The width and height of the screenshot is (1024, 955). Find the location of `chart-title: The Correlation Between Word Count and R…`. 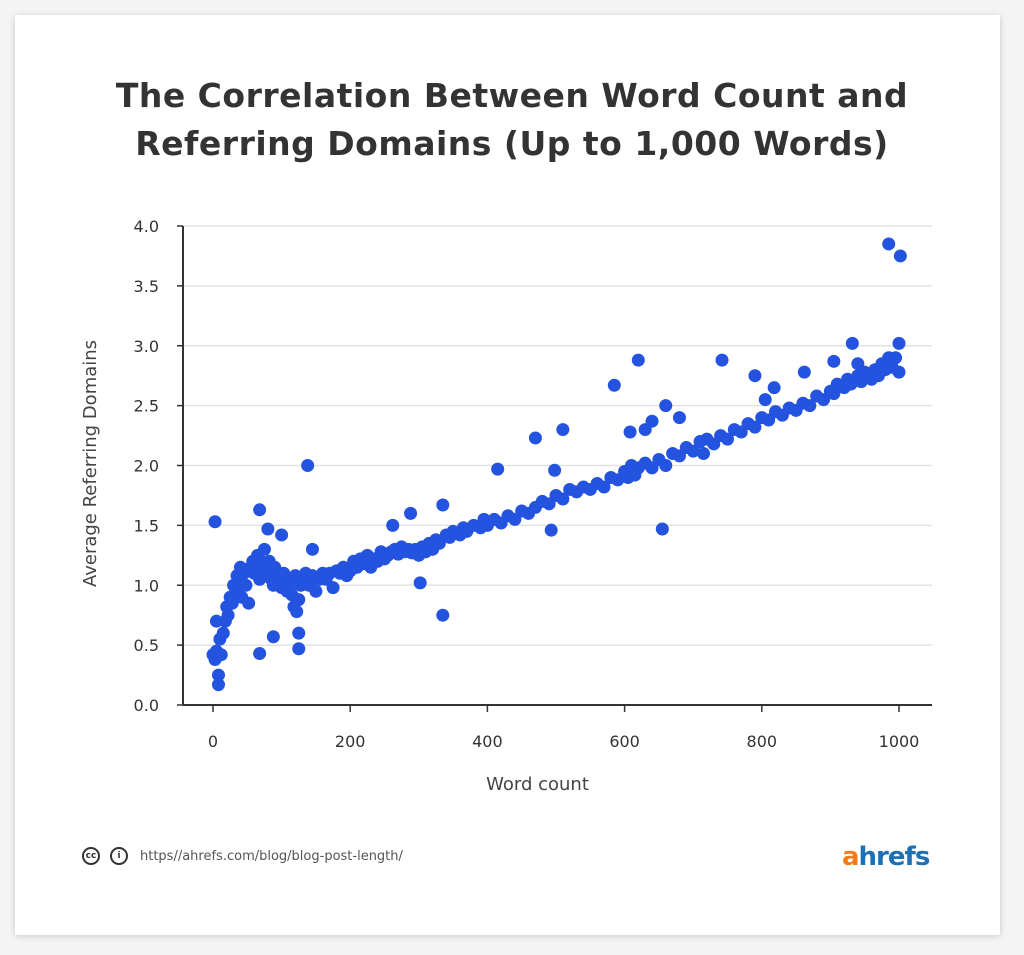

chart-title: The Correlation Between Word Count and R… is located at coordinates (512, 120).